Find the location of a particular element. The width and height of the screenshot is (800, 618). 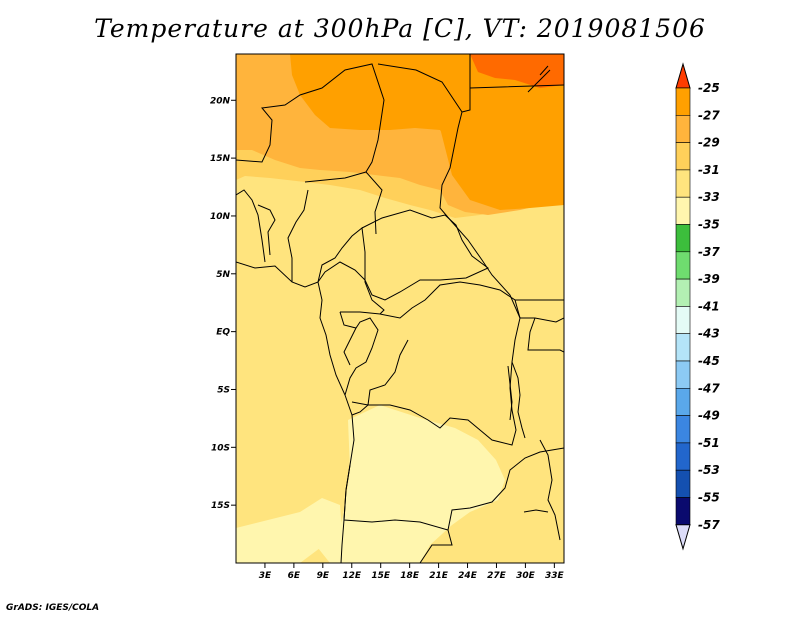

colorbar-bottom-arrow is located at coordinates (683, 537).